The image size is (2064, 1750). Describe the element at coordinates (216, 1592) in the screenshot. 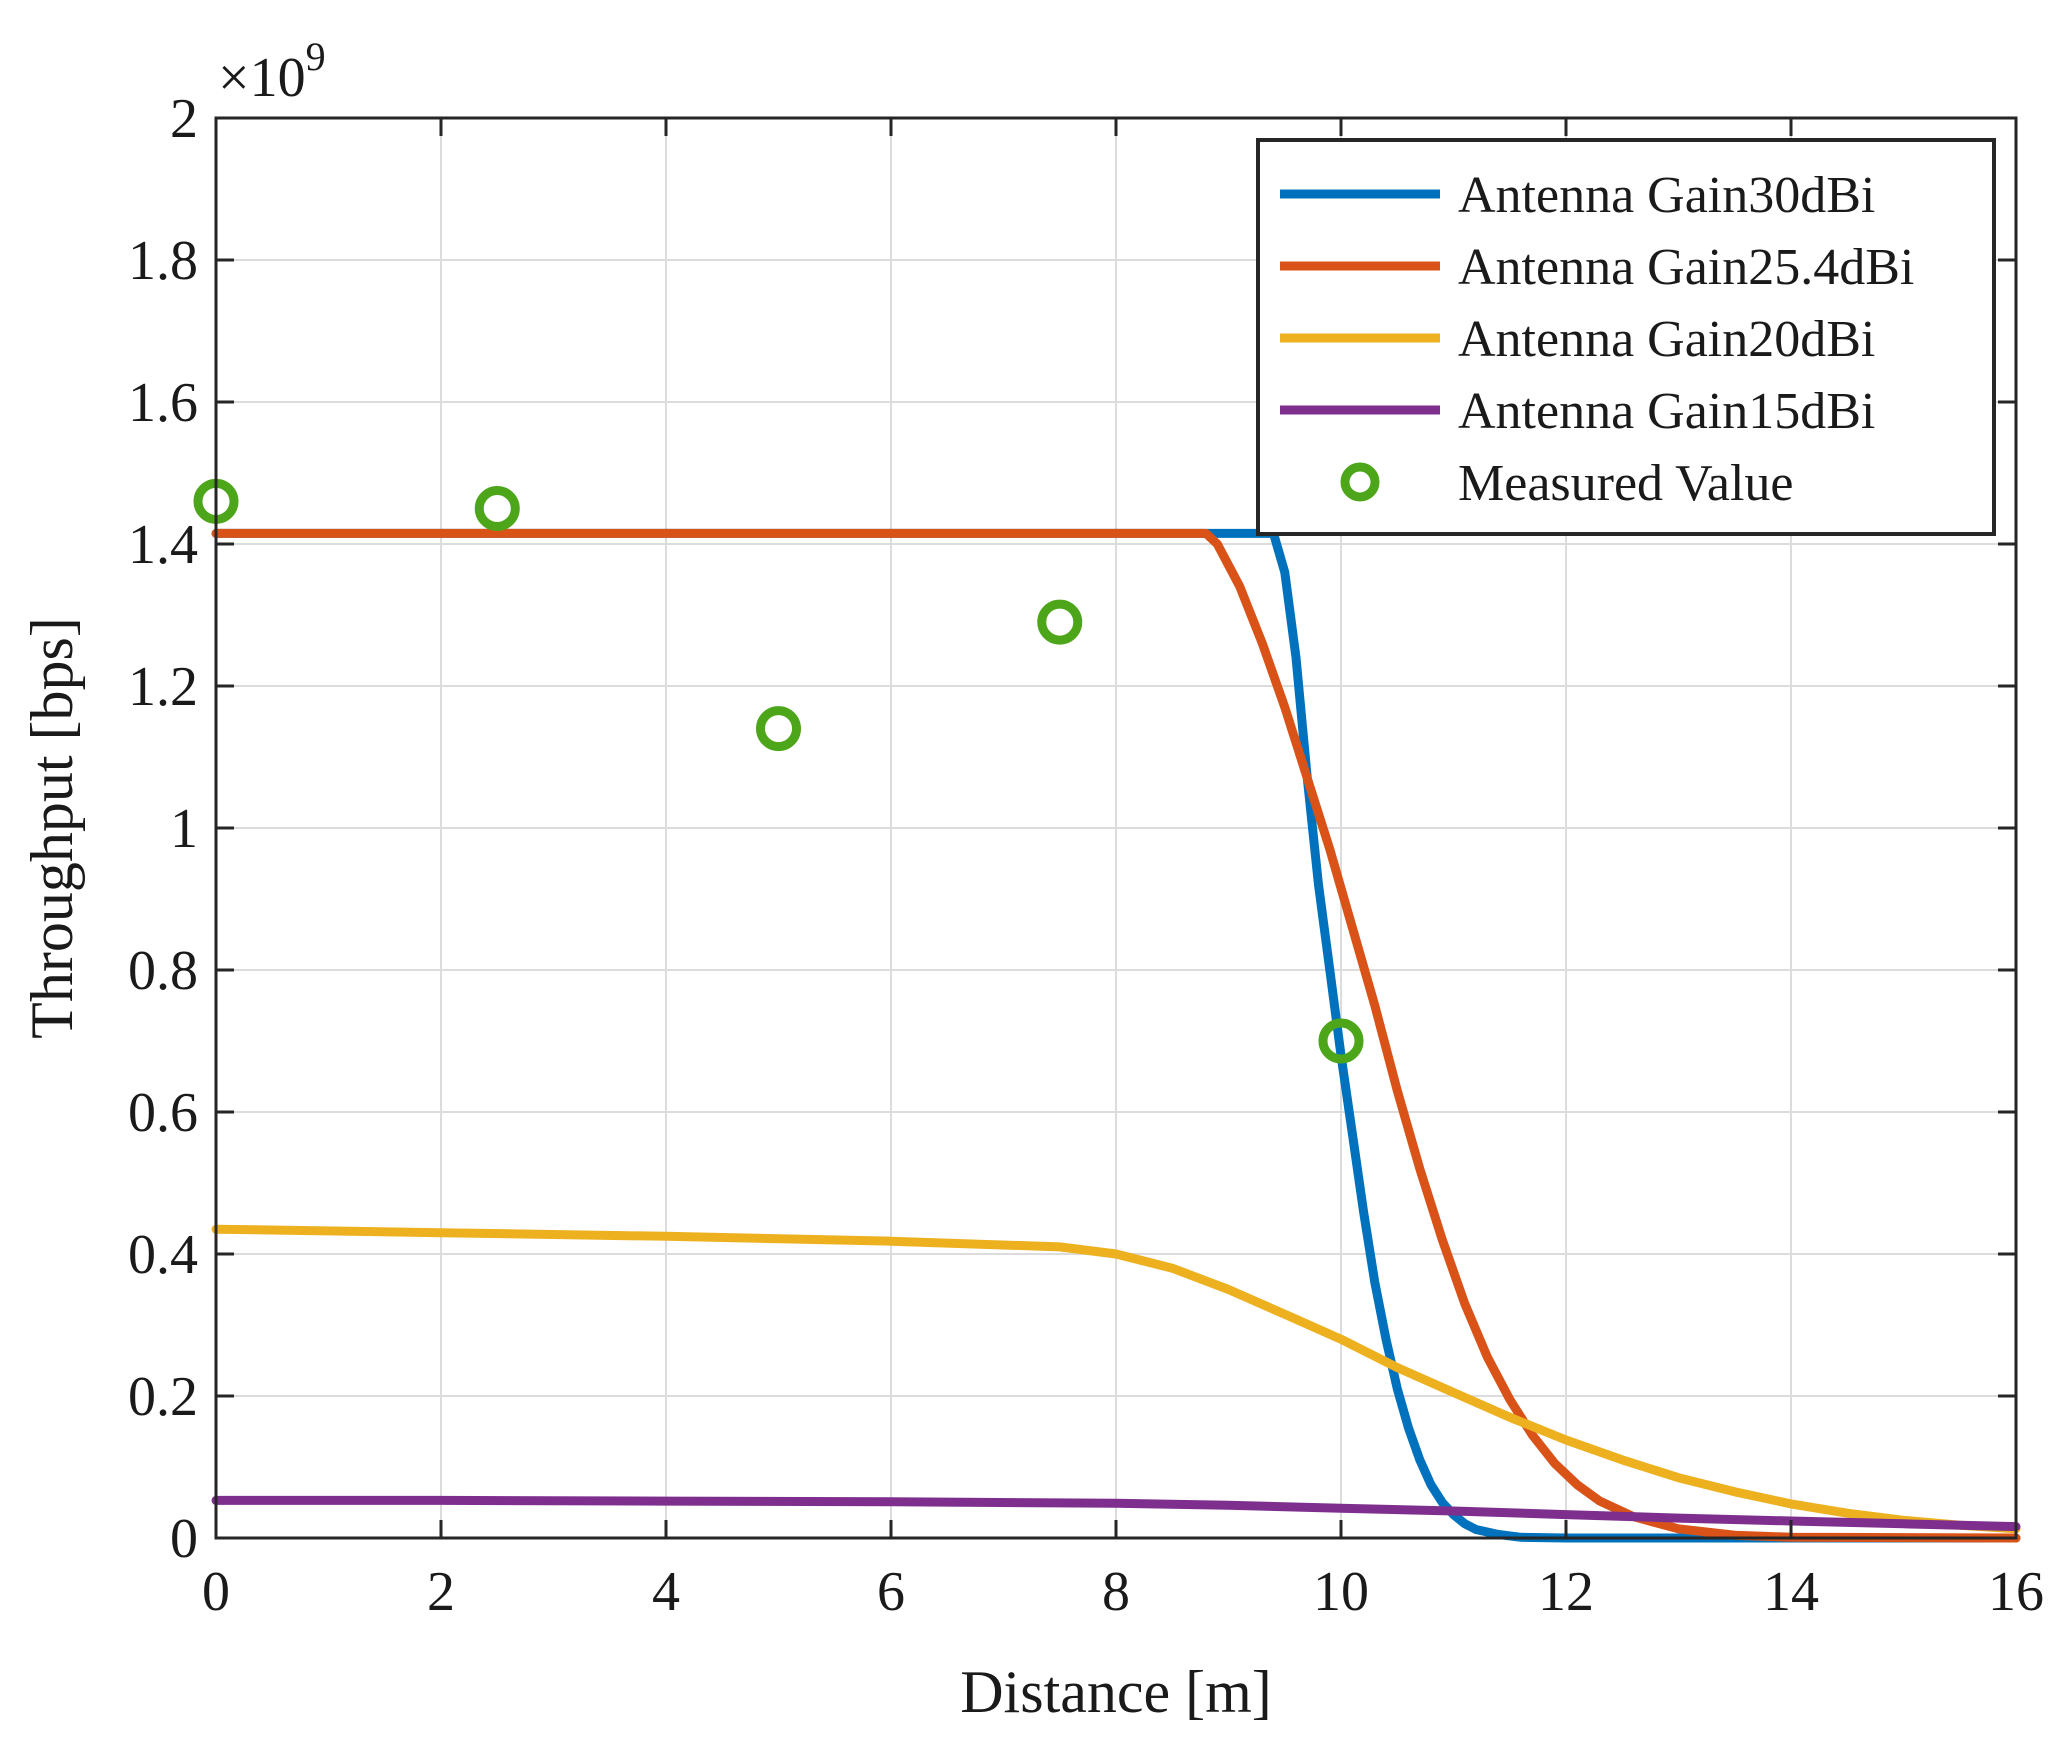

I see `x-tick-label: 0` at that location.